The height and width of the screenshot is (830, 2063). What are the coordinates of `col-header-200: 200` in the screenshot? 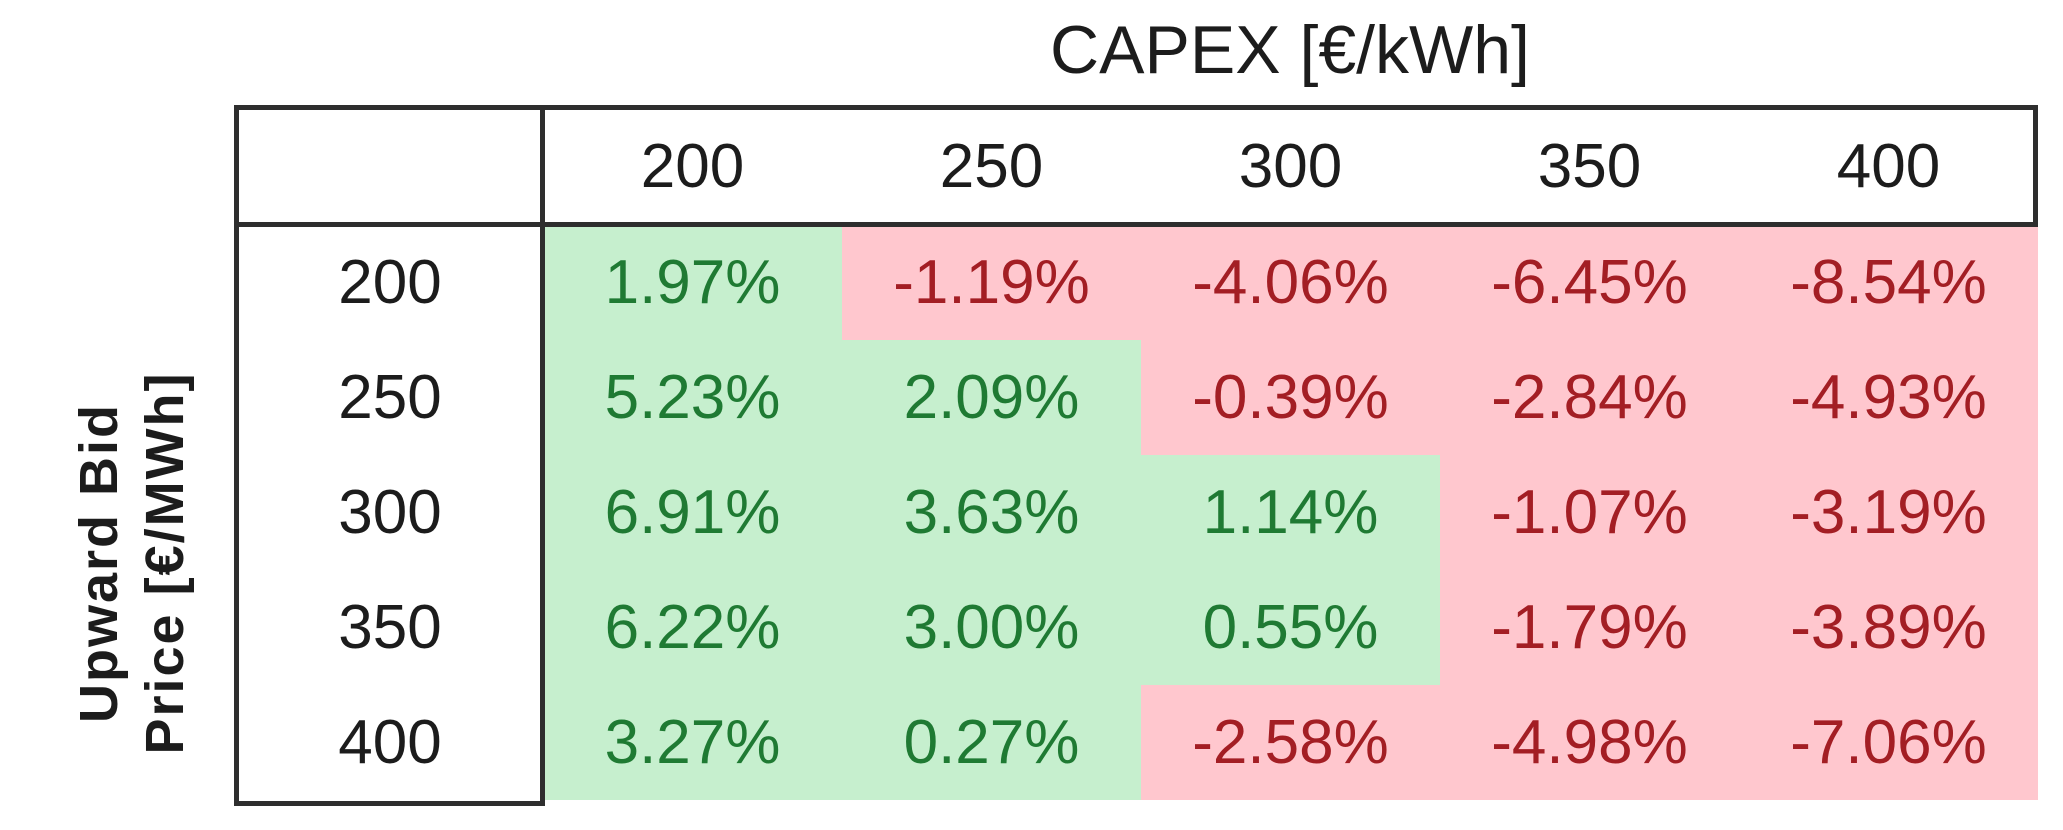 It's located at (692, 166).